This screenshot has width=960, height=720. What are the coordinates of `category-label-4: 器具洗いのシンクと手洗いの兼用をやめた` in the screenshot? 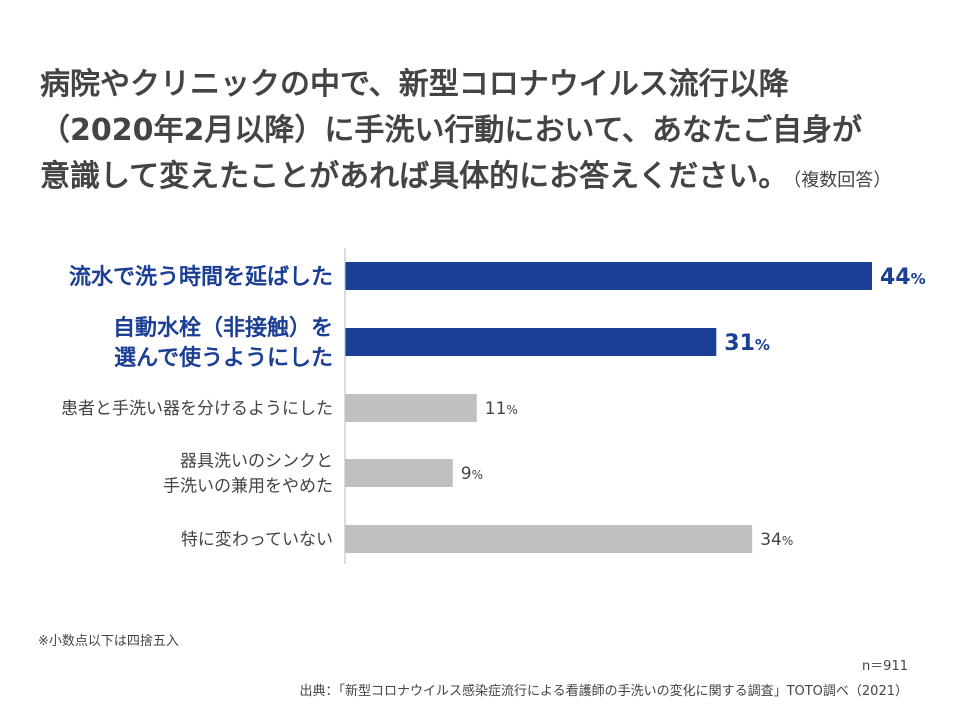 It's located at (248, 474).